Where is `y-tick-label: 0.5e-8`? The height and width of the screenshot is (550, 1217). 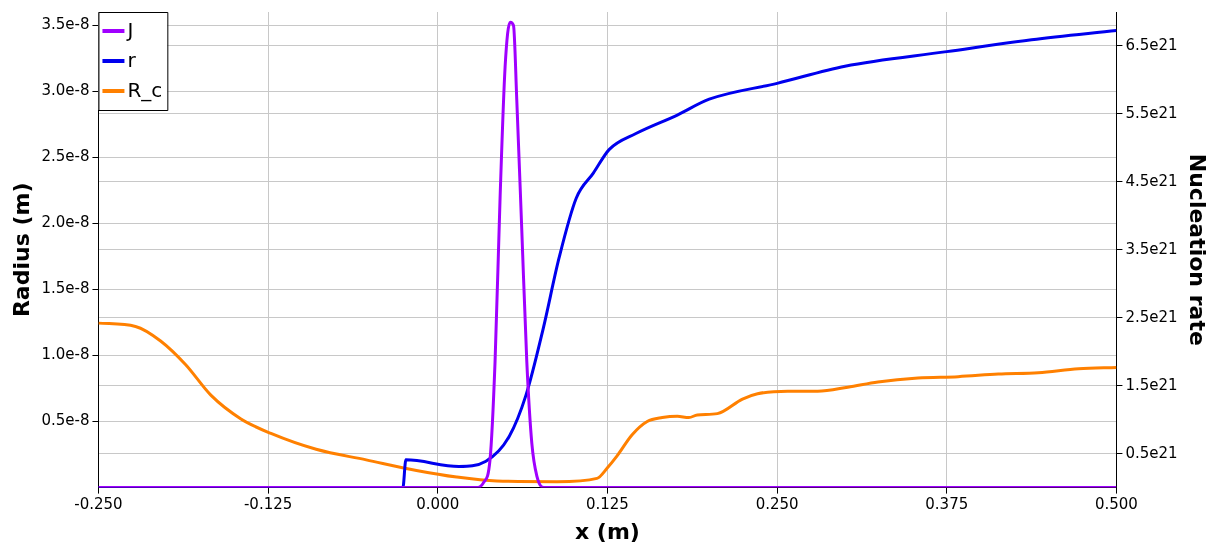 y-tick-label: 0.5e-8 is located at coordinates (65, 420).